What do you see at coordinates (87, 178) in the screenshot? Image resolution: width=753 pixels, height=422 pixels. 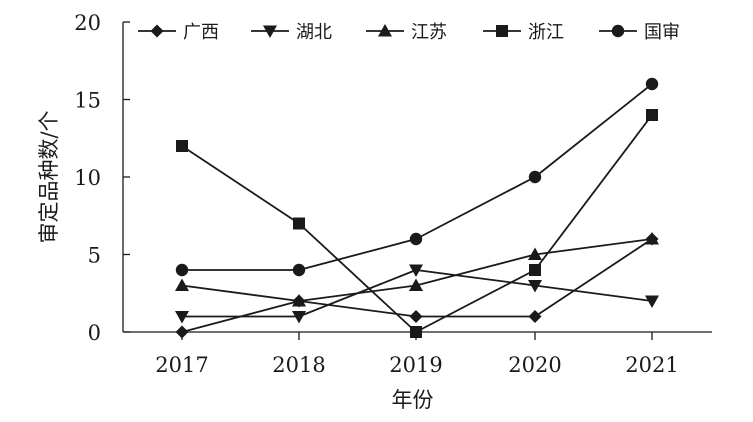 I see `y-tick-label: 10` at bounding box center [87, 178].